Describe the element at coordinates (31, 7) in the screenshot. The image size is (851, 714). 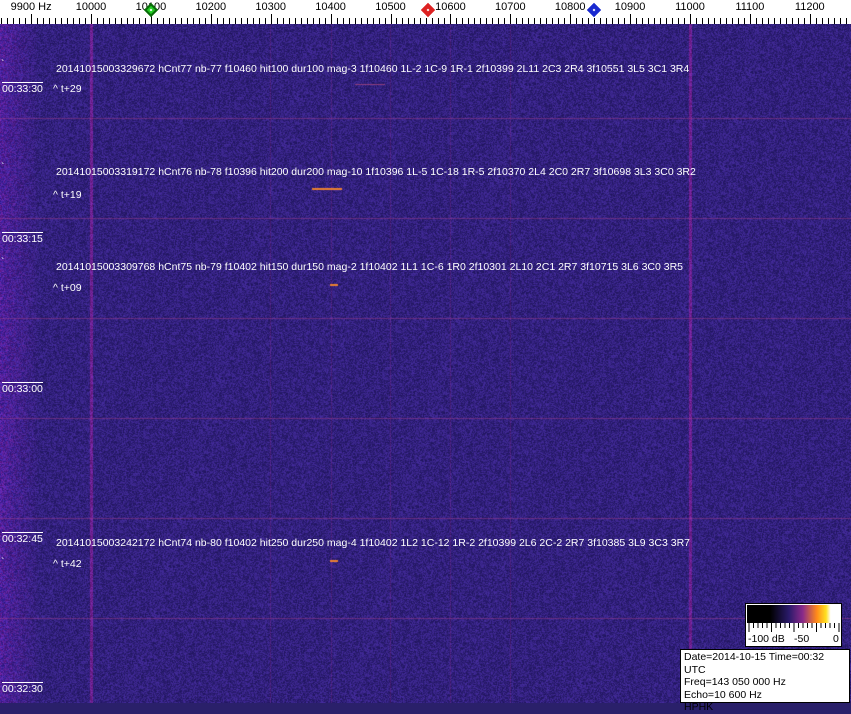
I see `tick-label: 9900 Hz` at that location.